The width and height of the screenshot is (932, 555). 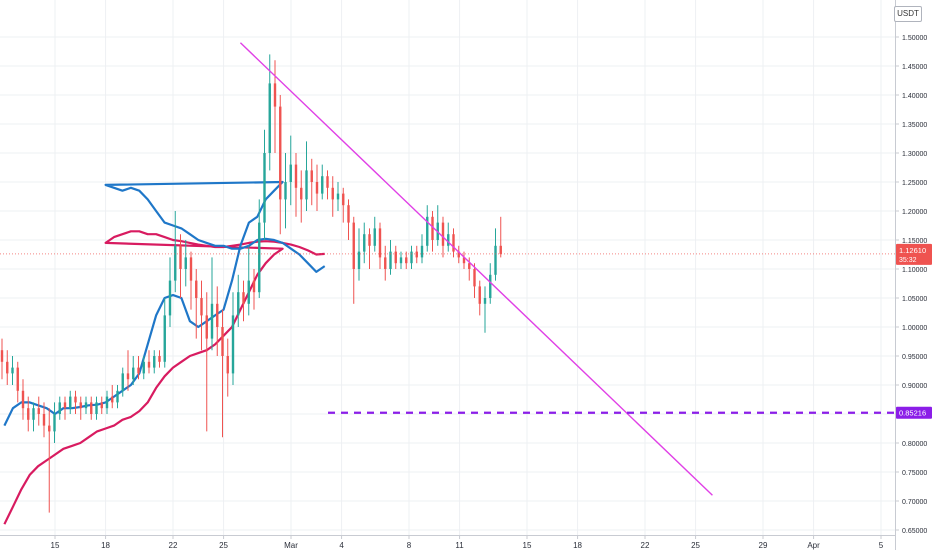 What do you see at coordinates (914, 531) in the screenshot?
I see `y-tick-label: 0.65000` at bounding box center [914, 531].